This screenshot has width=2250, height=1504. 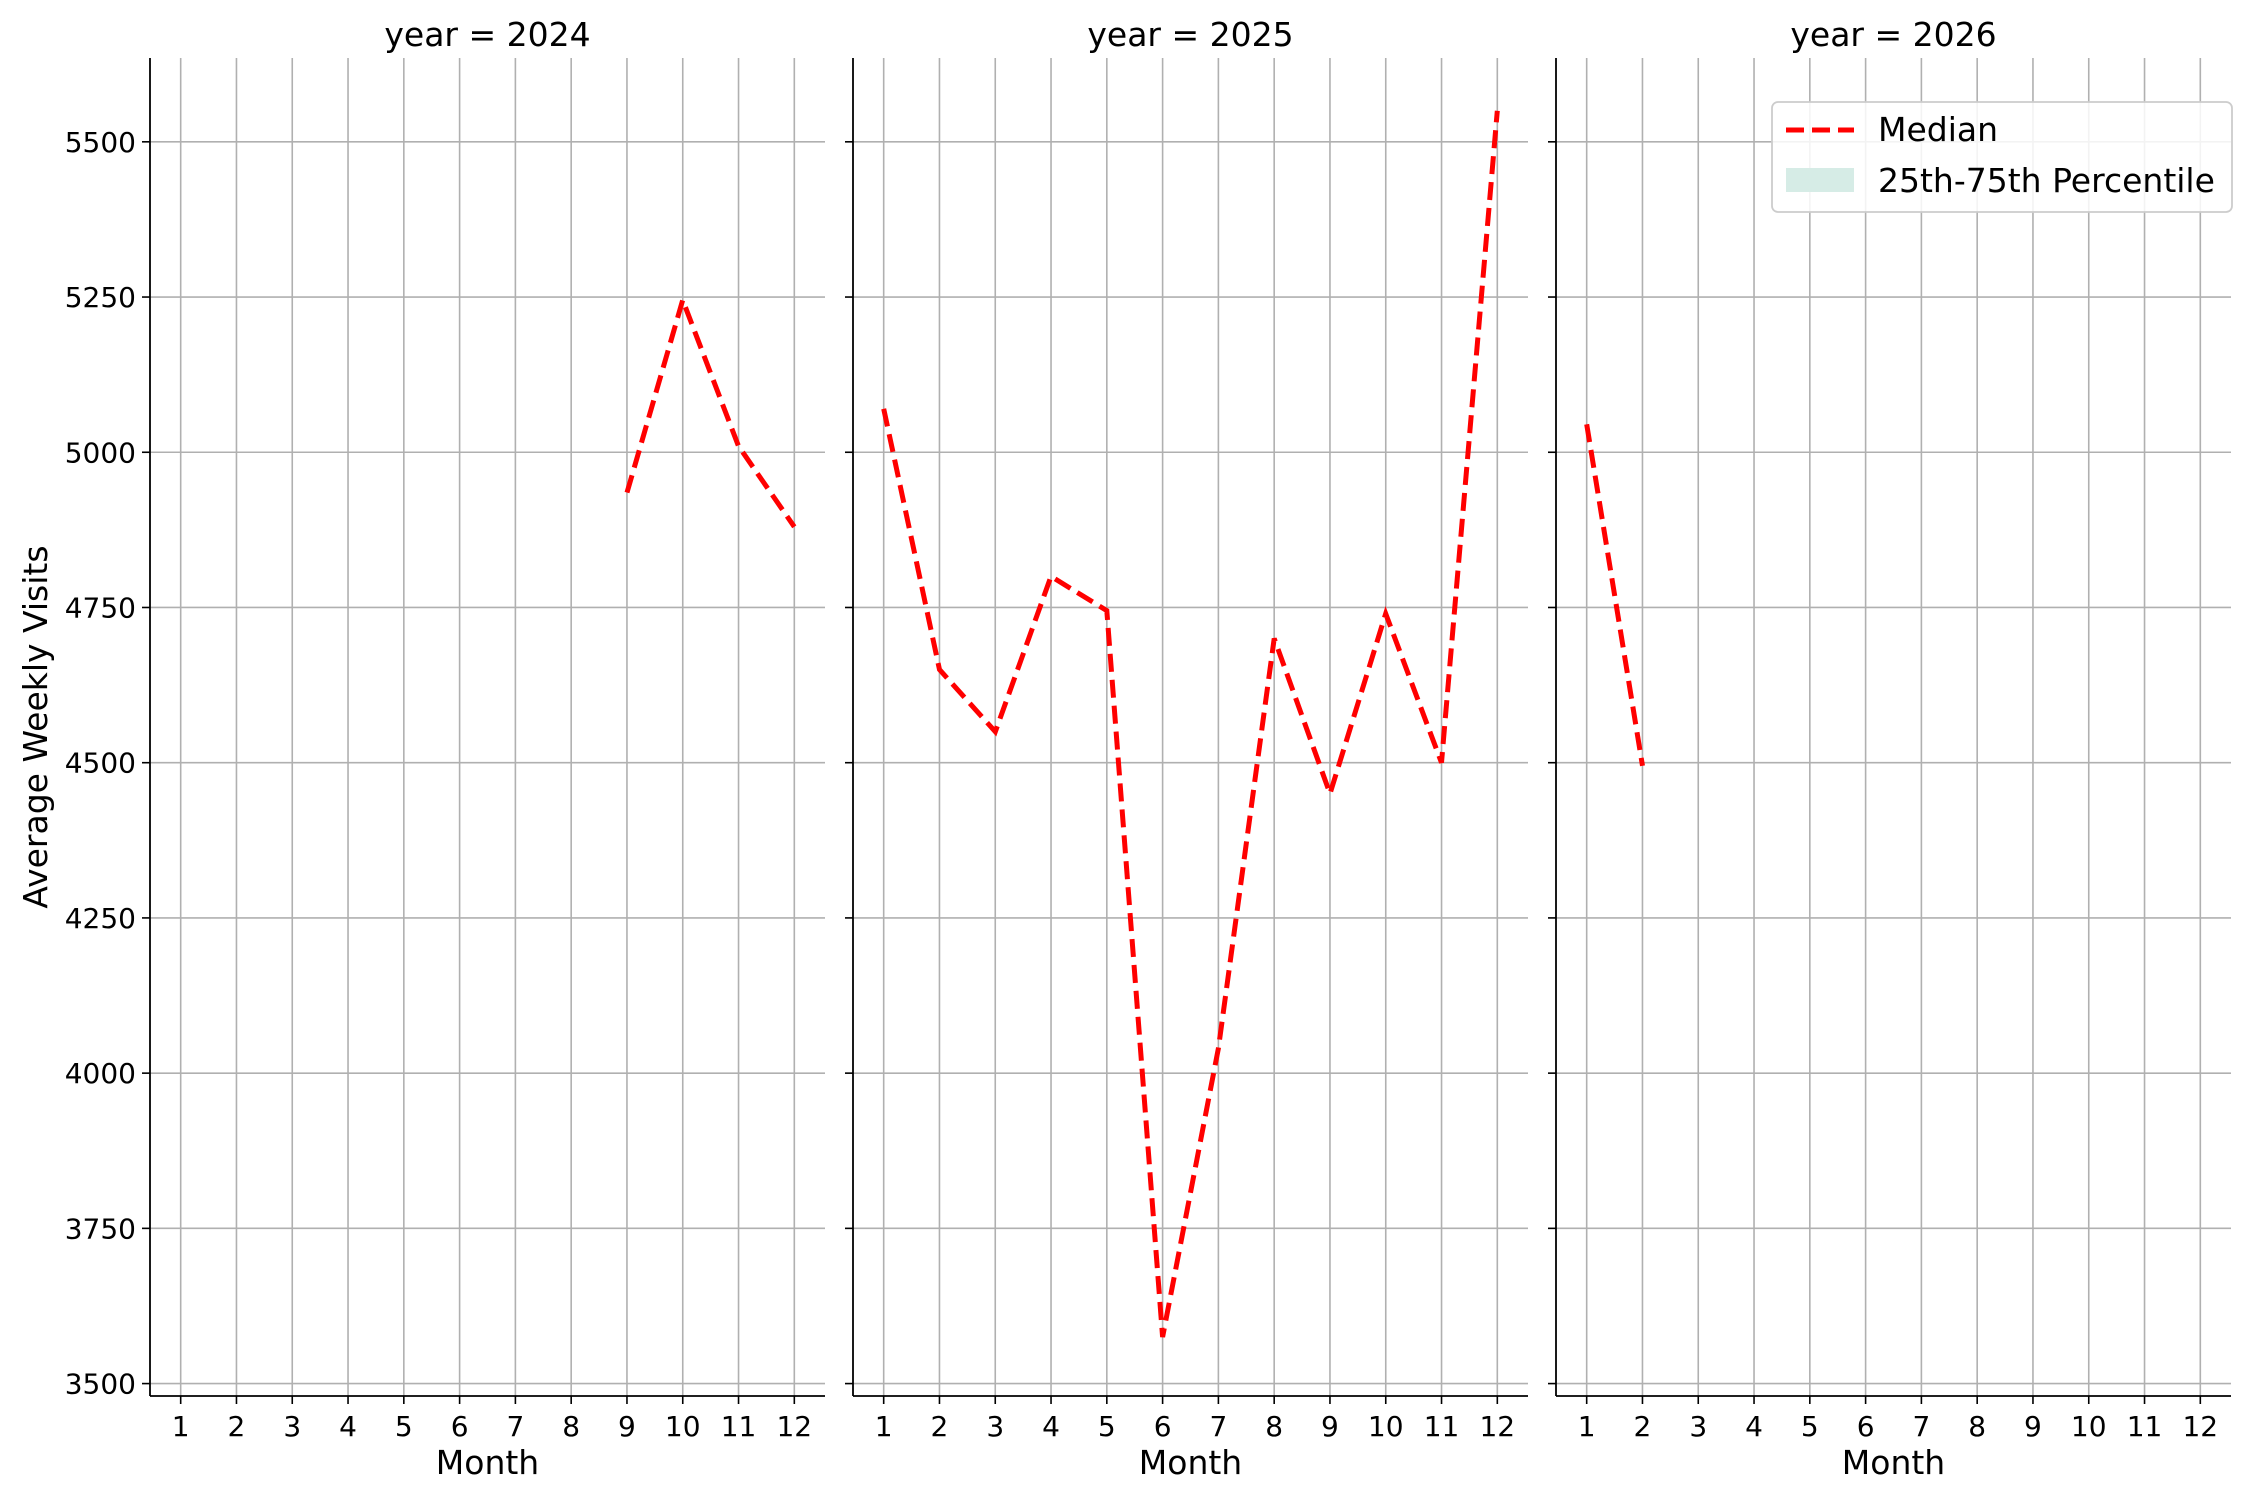 What do you see at coordinates (100, 1228) in the screenshot?
I see `y-tick-label: 3750` at bounding box center [100, 1228].